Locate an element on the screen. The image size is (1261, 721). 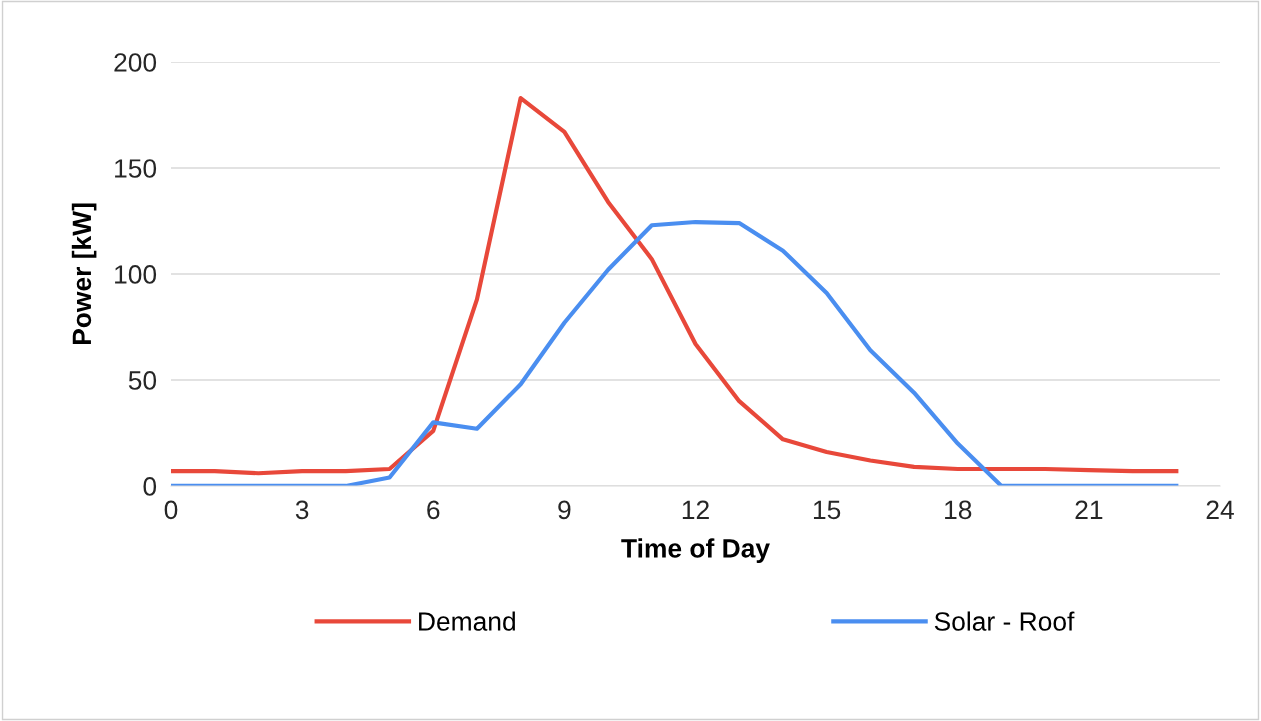
y-tick-label: 100 is located at coordinates (136, 274).